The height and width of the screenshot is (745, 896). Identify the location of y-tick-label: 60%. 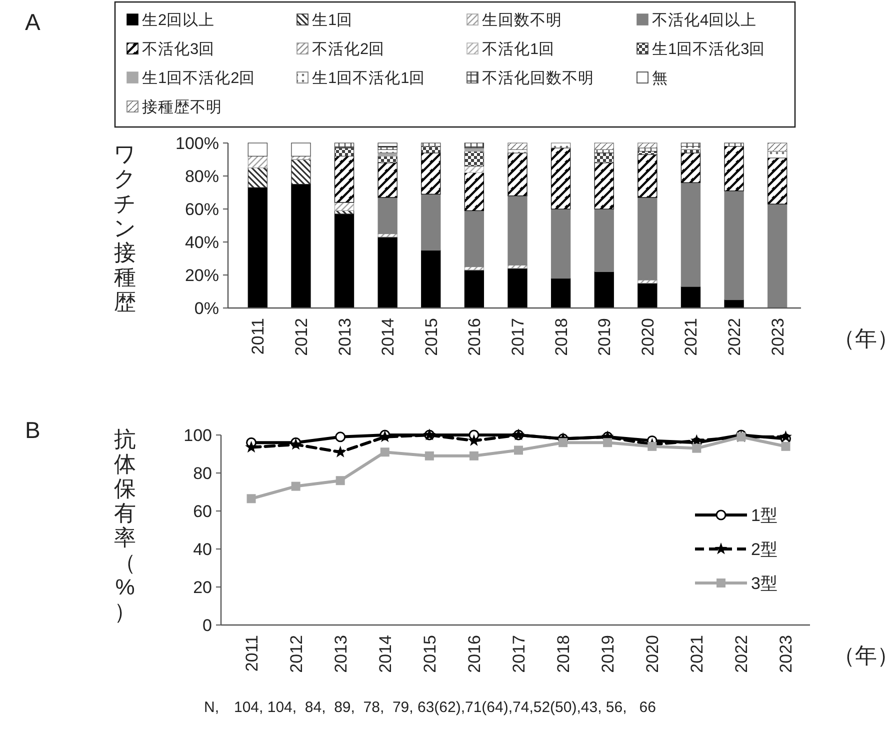
(201, 209).